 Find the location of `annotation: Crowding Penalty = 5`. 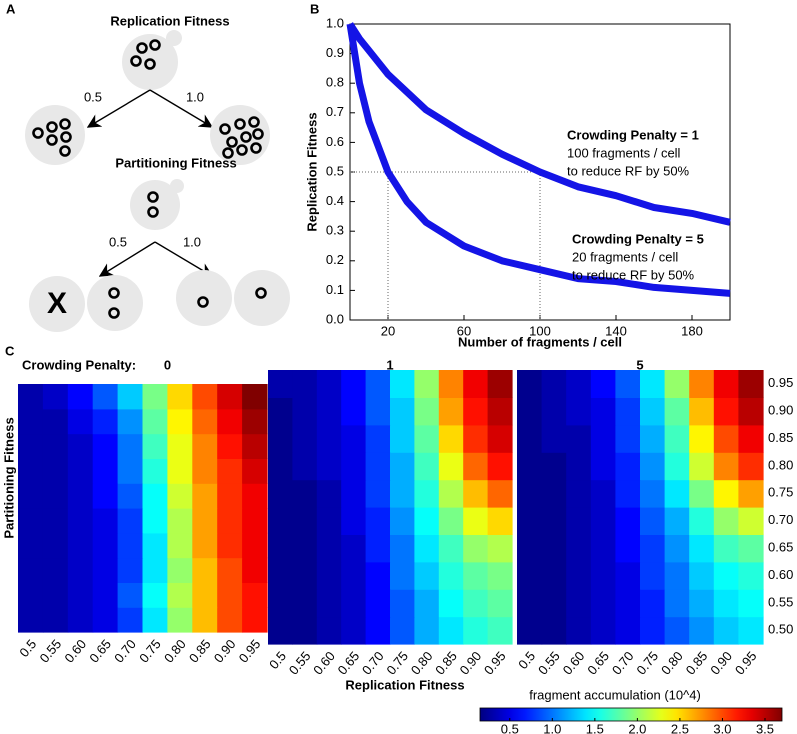

annotation: Crowding Penalty = 5 is located at coordinates (638, 238).